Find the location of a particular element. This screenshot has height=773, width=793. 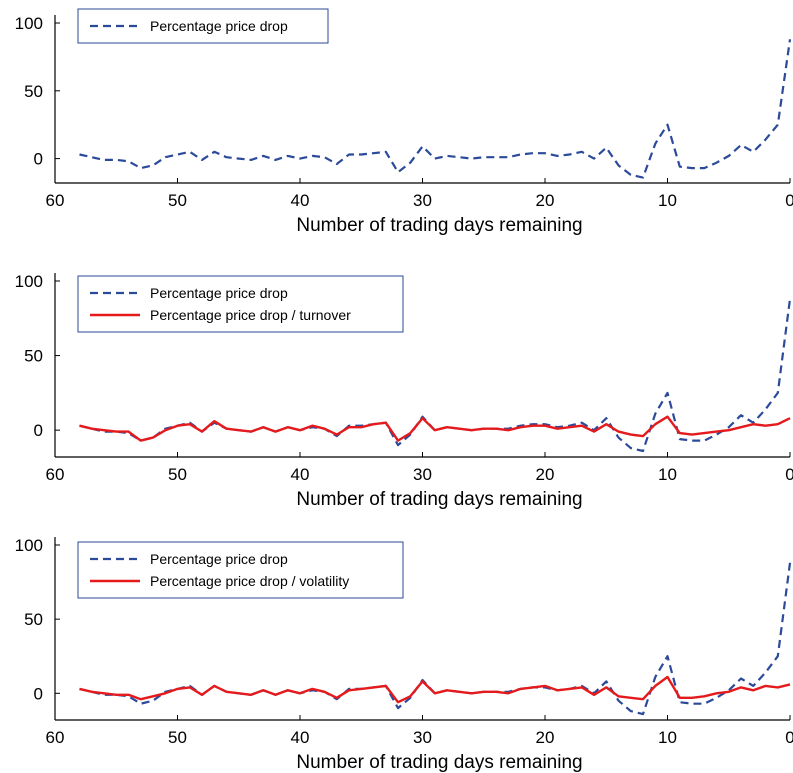

legend: Percentage price drop is located at coordinates (203, 26).